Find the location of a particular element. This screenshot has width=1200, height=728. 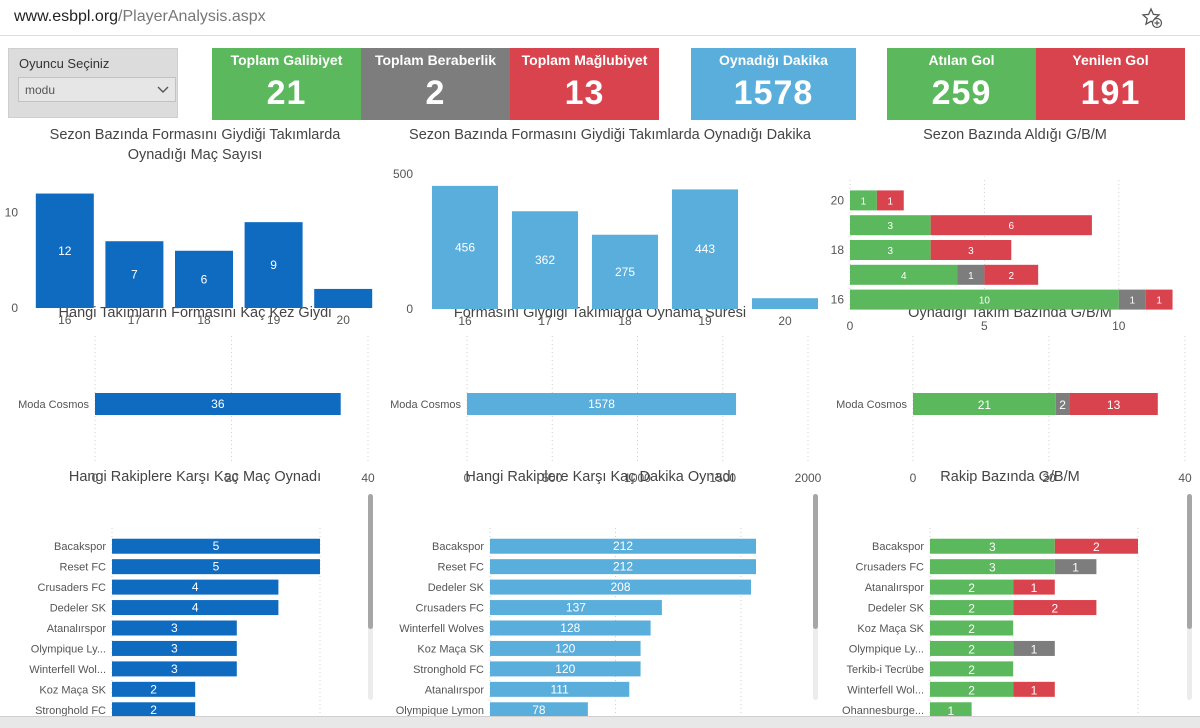

kpi-total-losses: Toplam Mağlubiyet 13 is located at coordinates (584, 84).